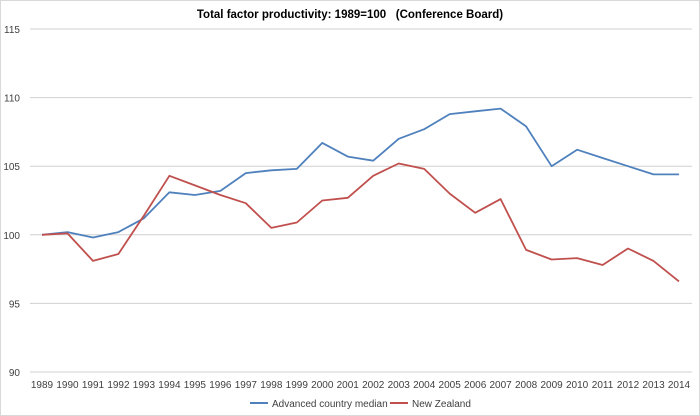 The width and height of the screenshot is (700, 416). What do you see at coordinates (195, 385) in the screenshot?
I see `x-tick-label: 1995` at bounding box center [195, 385].